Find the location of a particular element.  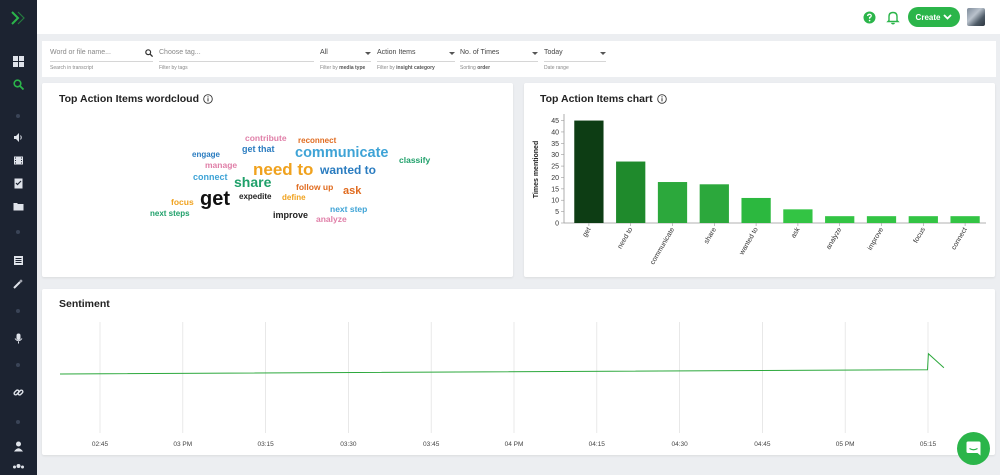

bell-icon is located at coordinates (893, 17).